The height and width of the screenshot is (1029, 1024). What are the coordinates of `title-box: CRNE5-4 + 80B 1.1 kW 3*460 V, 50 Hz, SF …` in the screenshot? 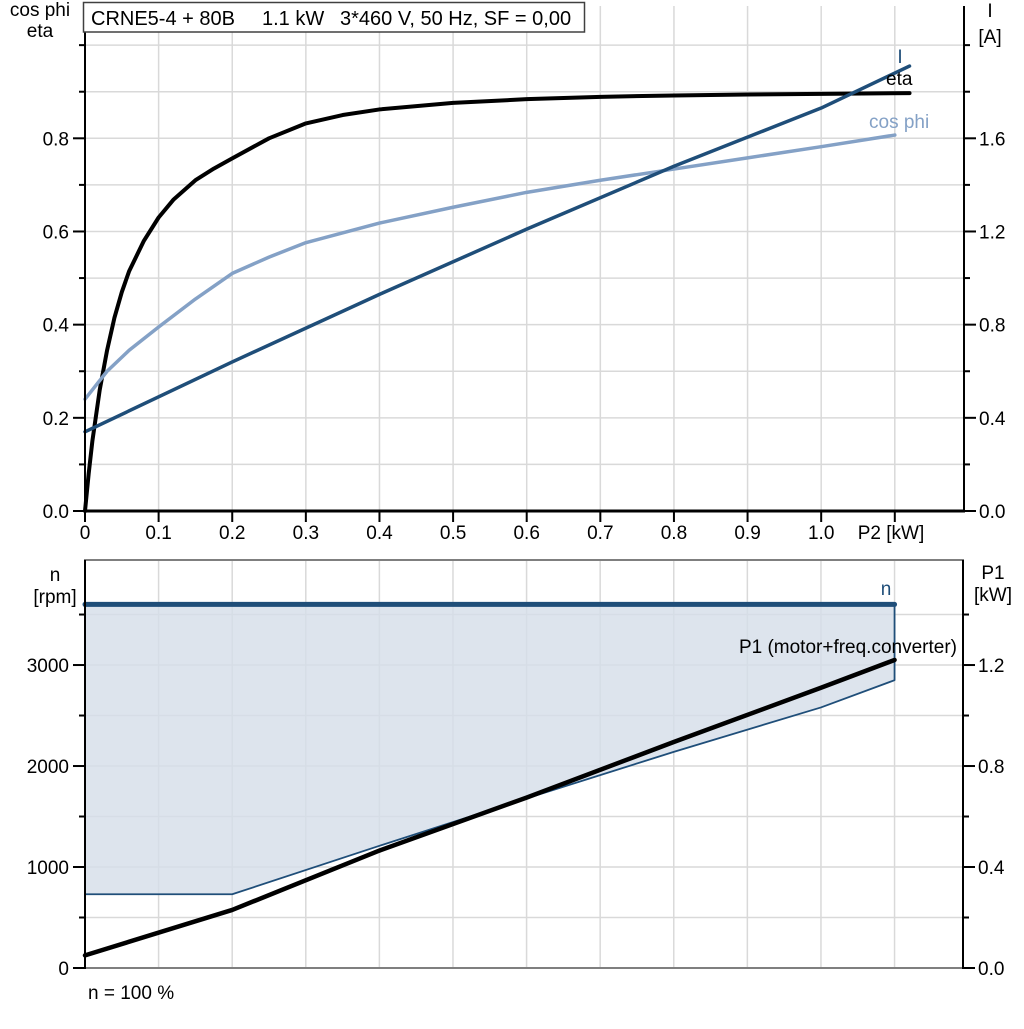 It's located at (334, 17).